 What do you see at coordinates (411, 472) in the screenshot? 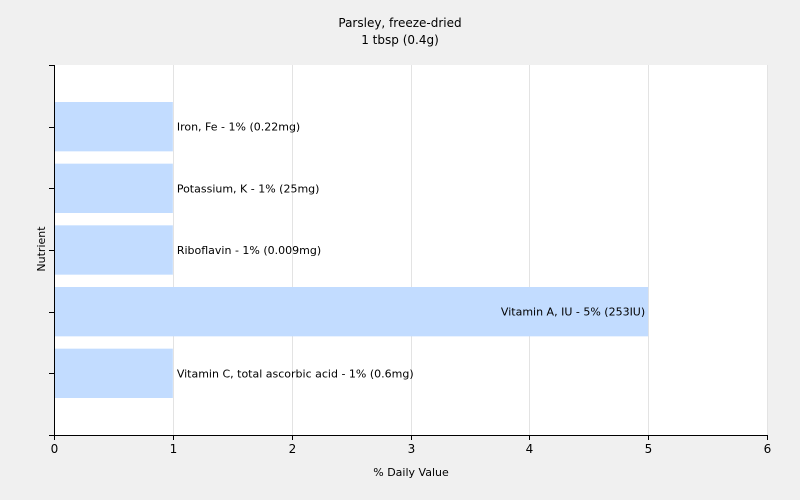
I see `x-axis-title: % Daily Value` at bounding box center [411, 472].